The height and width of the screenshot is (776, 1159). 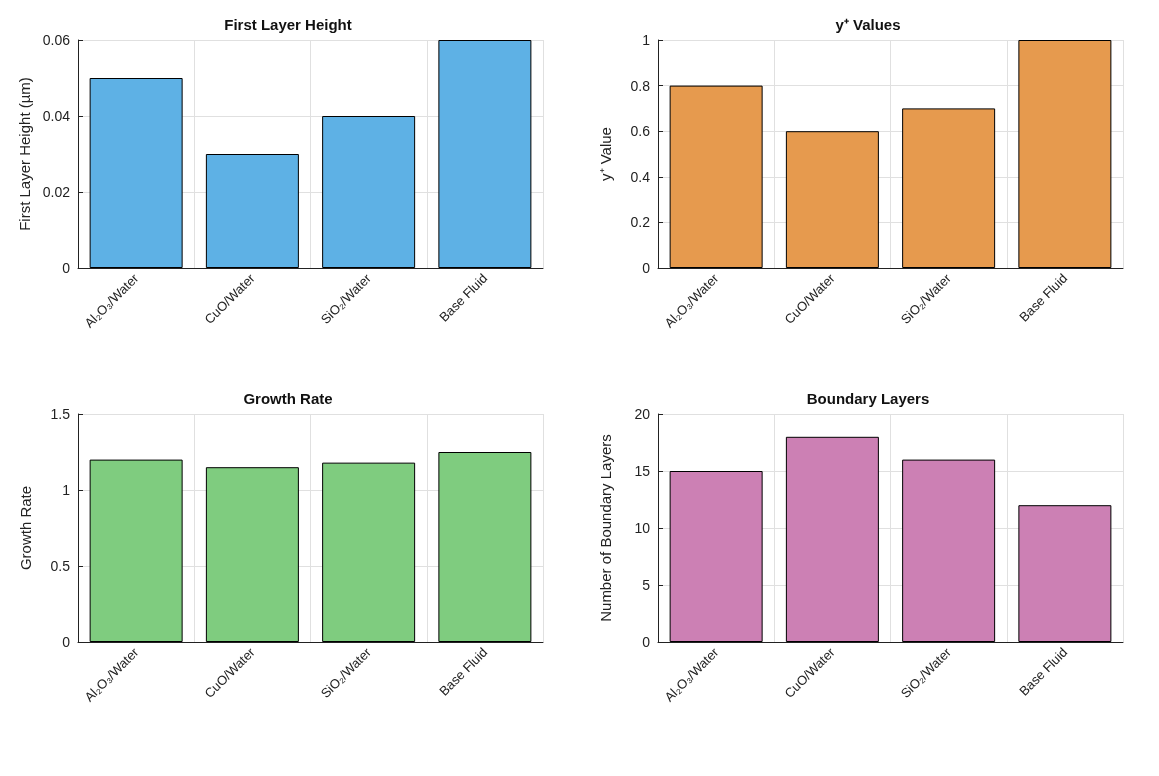 What do you see at coordinates (24, 154) in the screenshot?
I see `y-axis-title: First Layer Height (µm)` at bounding box center [24, 154].